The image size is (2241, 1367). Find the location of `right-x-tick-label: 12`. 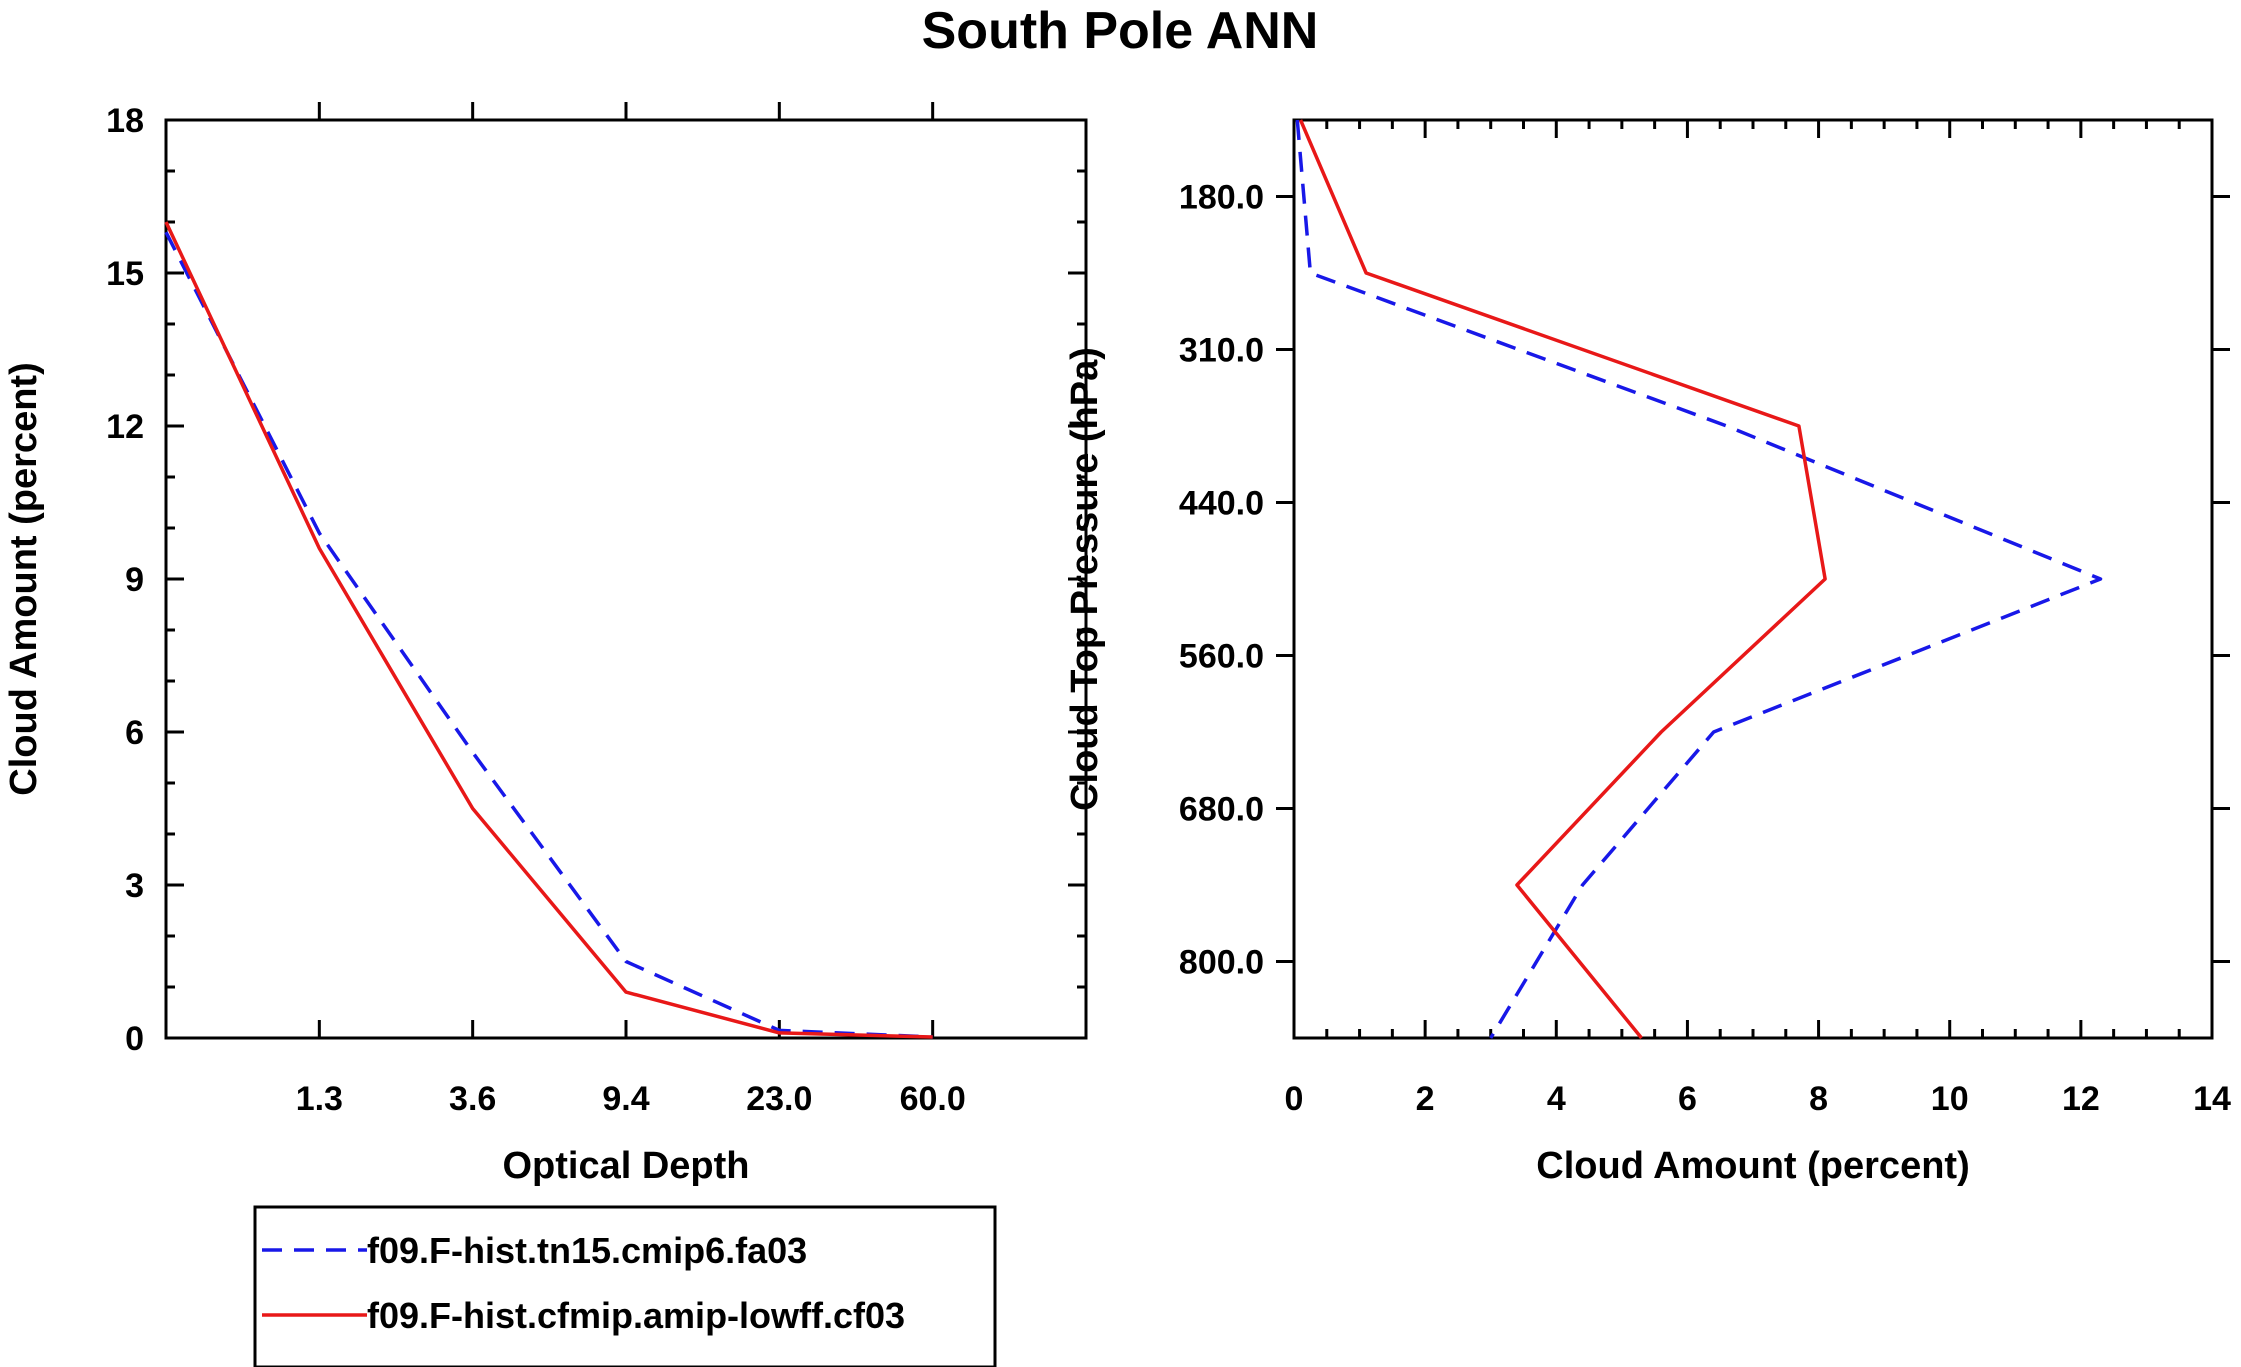

right-x-tick-label: 12 is located at coordinates (2081, 1099).